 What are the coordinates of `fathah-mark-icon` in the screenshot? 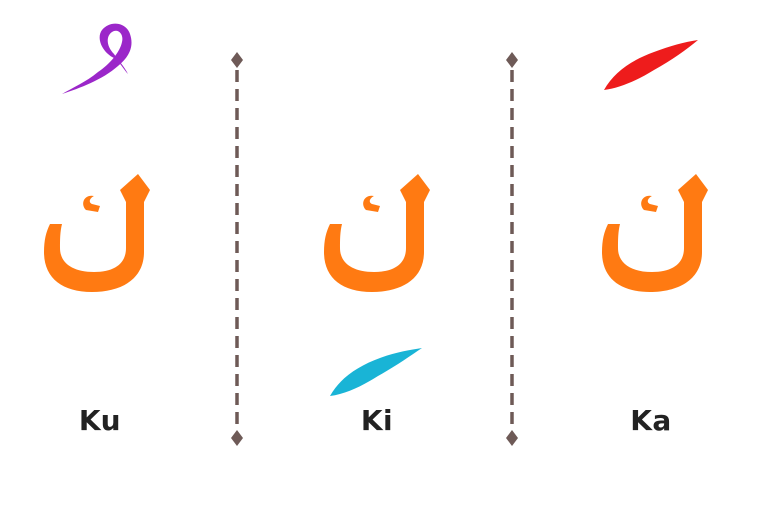 It's located at (651, 65).